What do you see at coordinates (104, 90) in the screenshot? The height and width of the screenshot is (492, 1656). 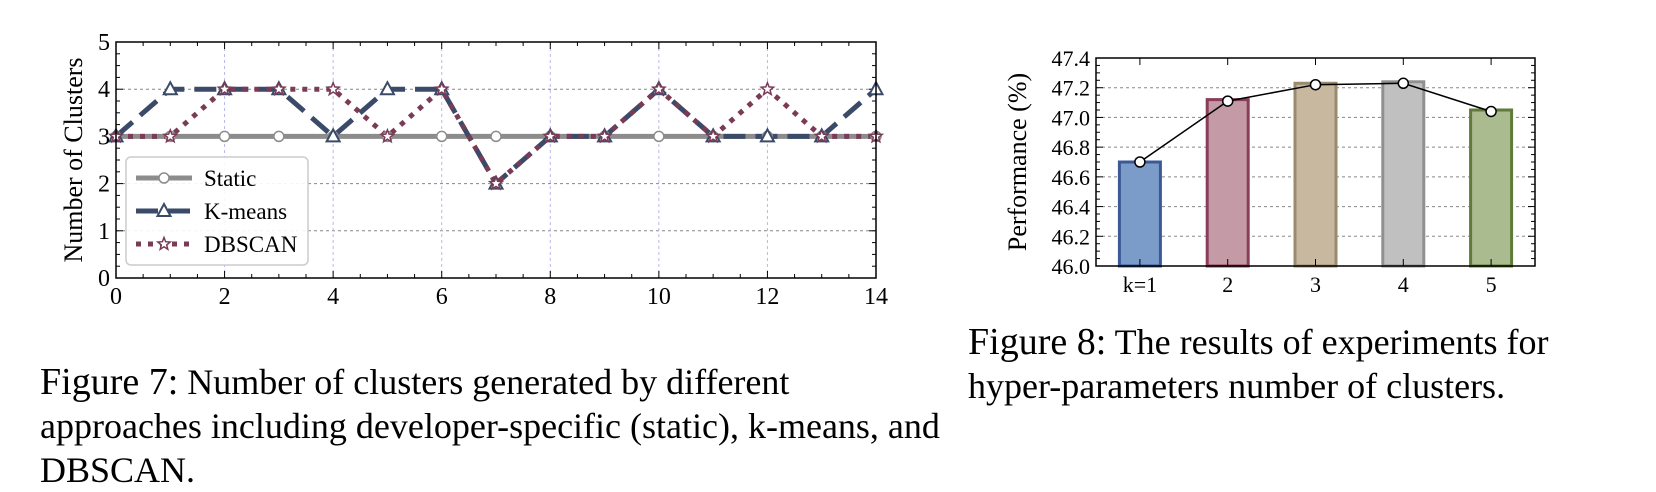 I see `y-tick-label: 4` at bounding box center [104, 90].